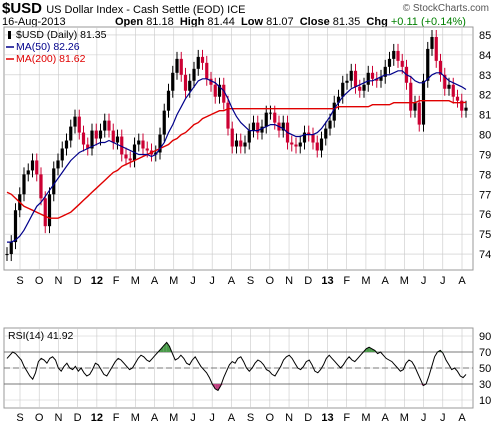 The height and width of the screenshot is (425, 495). Describe the element at coordinates (34, 22) in the screenshot. I see `quote-date: 16-Aug-2013` at that location.